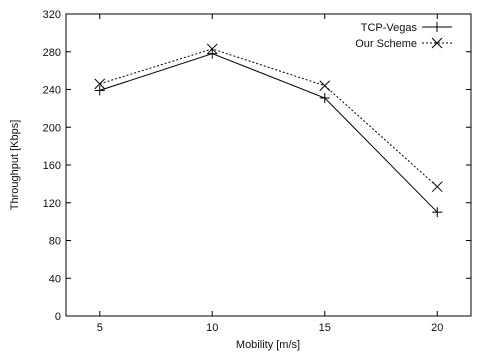 The height and width of the screenshot is (356, 481). Describe the element at coordinates (52, 53) in the screenshot. I see `y-tick-label: 280` at that location.